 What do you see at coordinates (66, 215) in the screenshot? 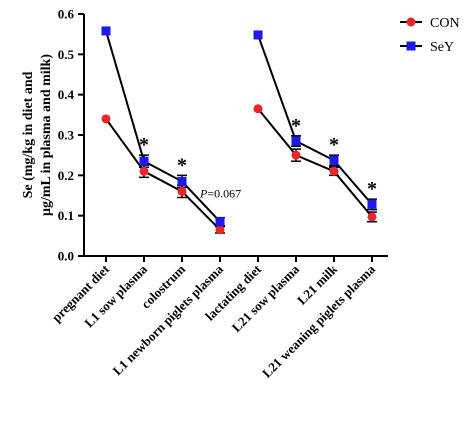
I see `y-tick-label: 0.1` at bounding box center [66, 215].